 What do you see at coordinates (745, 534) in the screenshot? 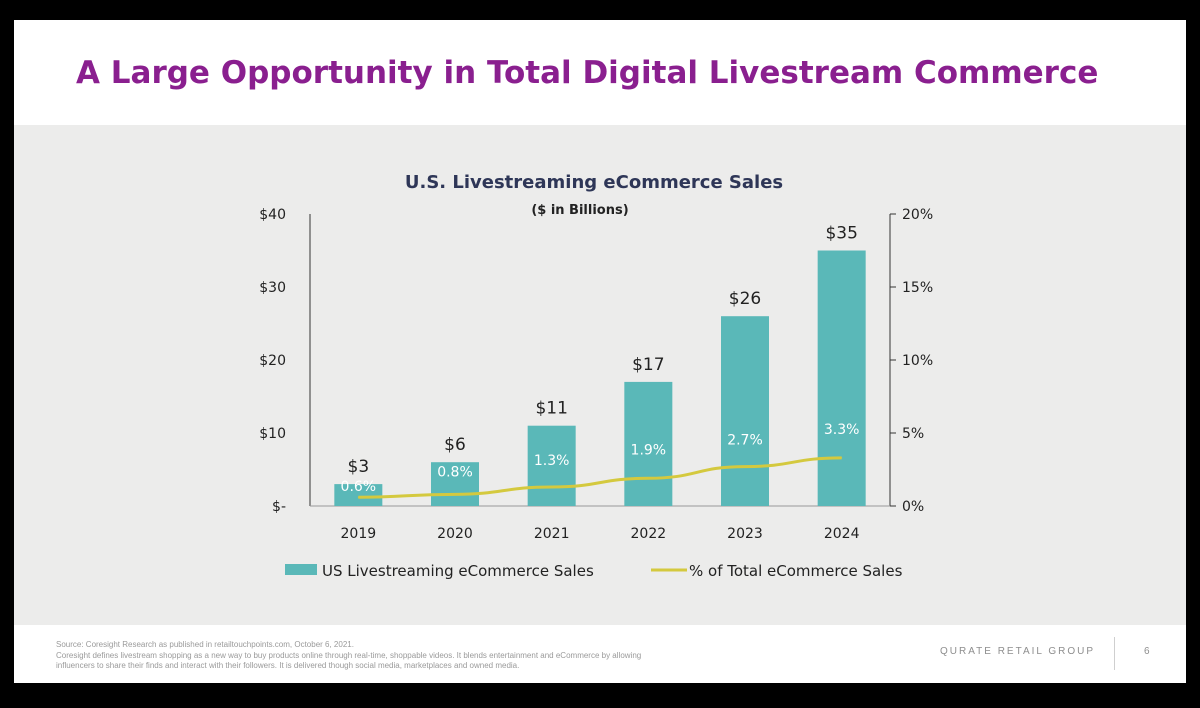
I see `x-axis-tick-label: 2023` at bounding box center [745, 534].